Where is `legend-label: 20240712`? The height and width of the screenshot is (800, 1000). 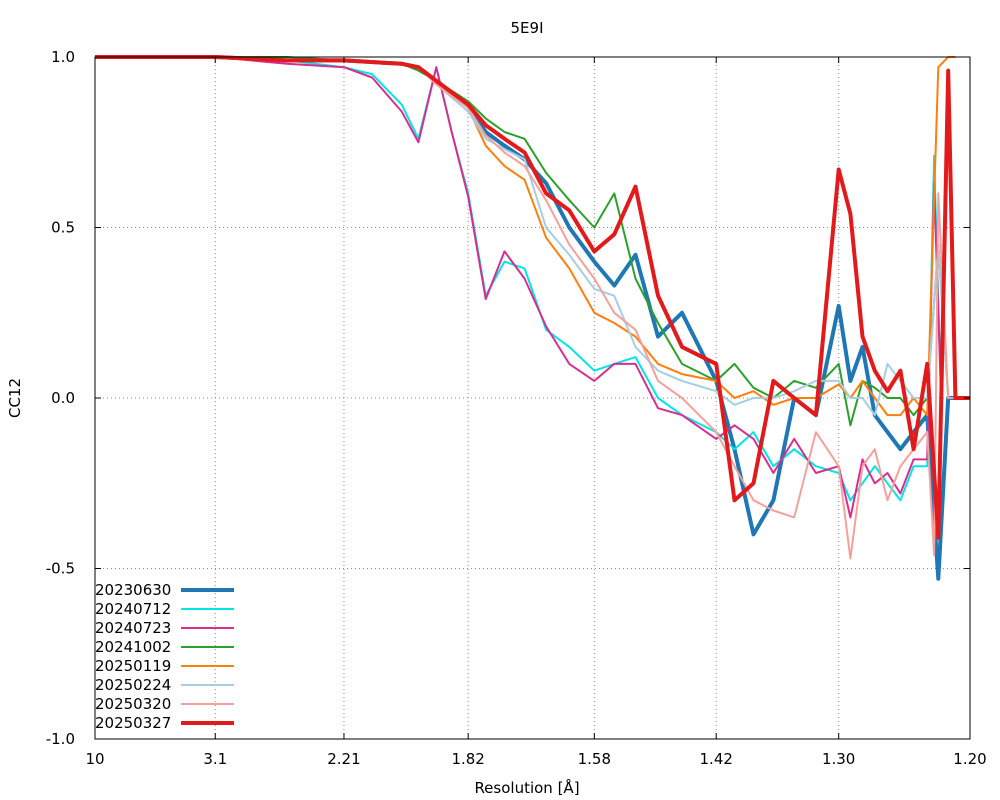 legend-label: 20240712 is located at coordinates (133, 609).